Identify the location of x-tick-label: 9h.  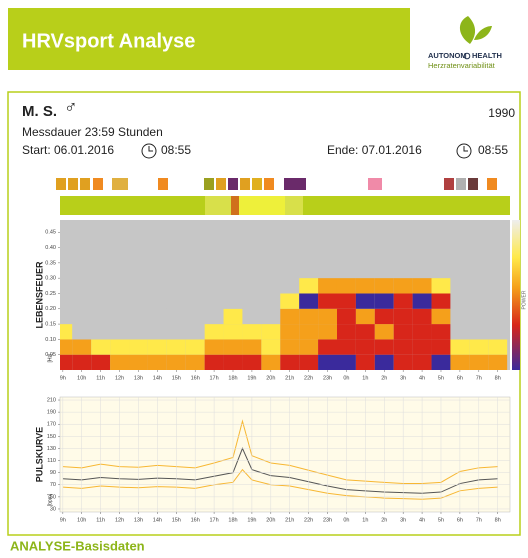
(63, 378).